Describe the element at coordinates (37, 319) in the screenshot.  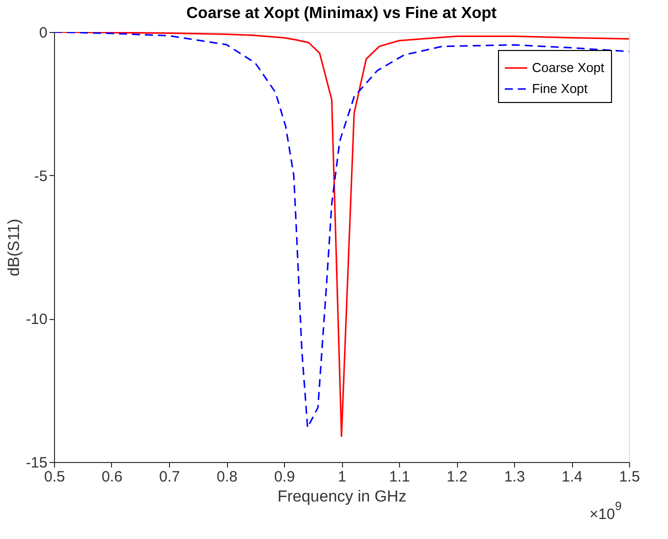
I see `y-tick-label: -10` at that location.